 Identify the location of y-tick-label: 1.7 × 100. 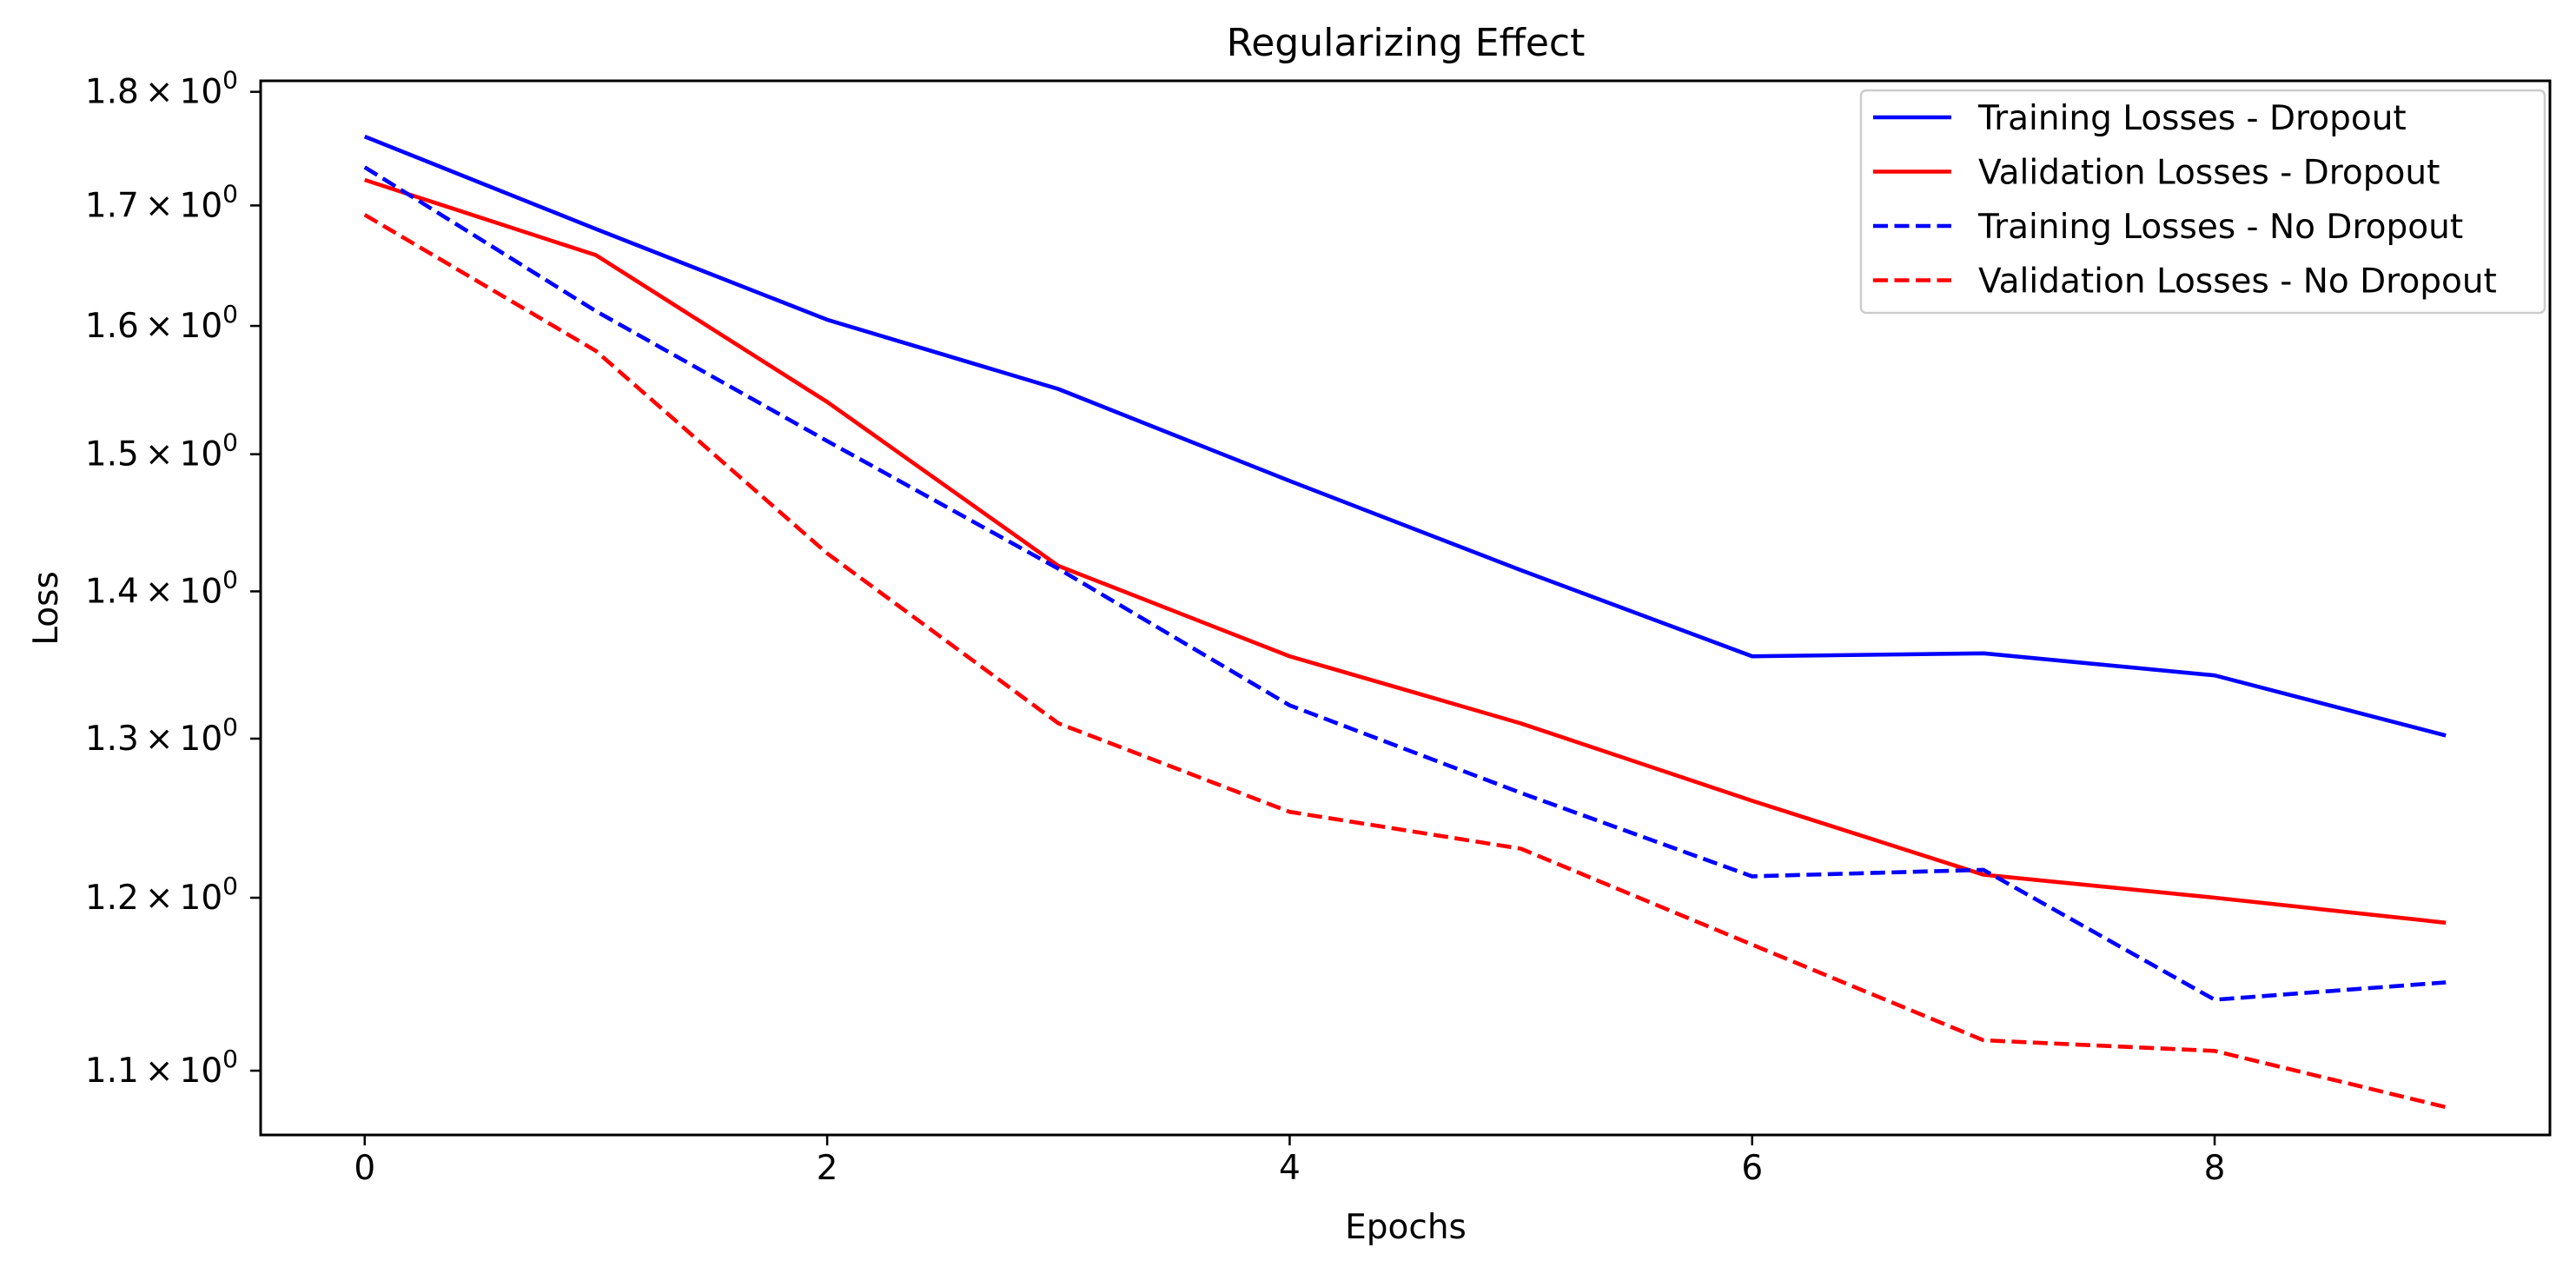
(161, 202).